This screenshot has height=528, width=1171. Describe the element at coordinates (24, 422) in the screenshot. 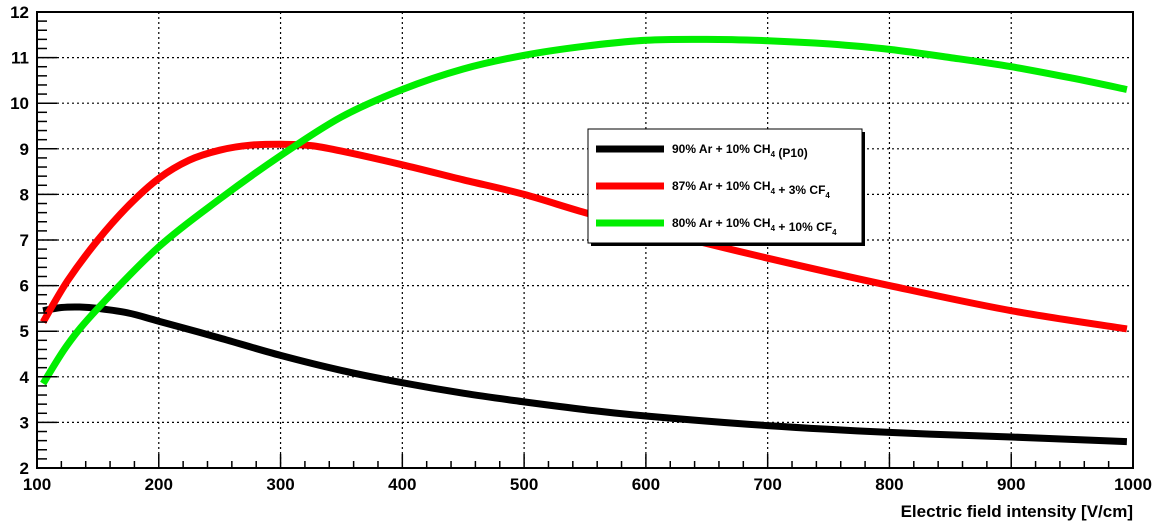

I see `y-tick-label: 3` at that location.